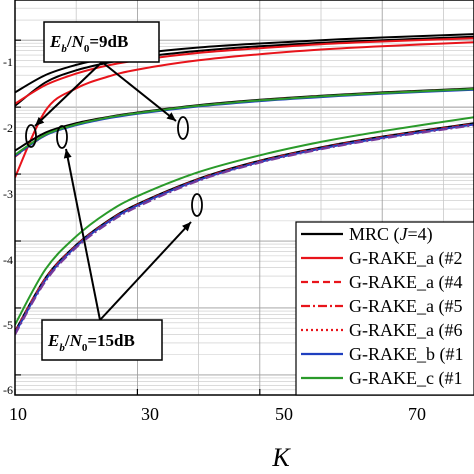  What do you see at coordinates (417, 414) in the screenshot?
I see `x-tick-label: 70` at bounding box center [417, 414].